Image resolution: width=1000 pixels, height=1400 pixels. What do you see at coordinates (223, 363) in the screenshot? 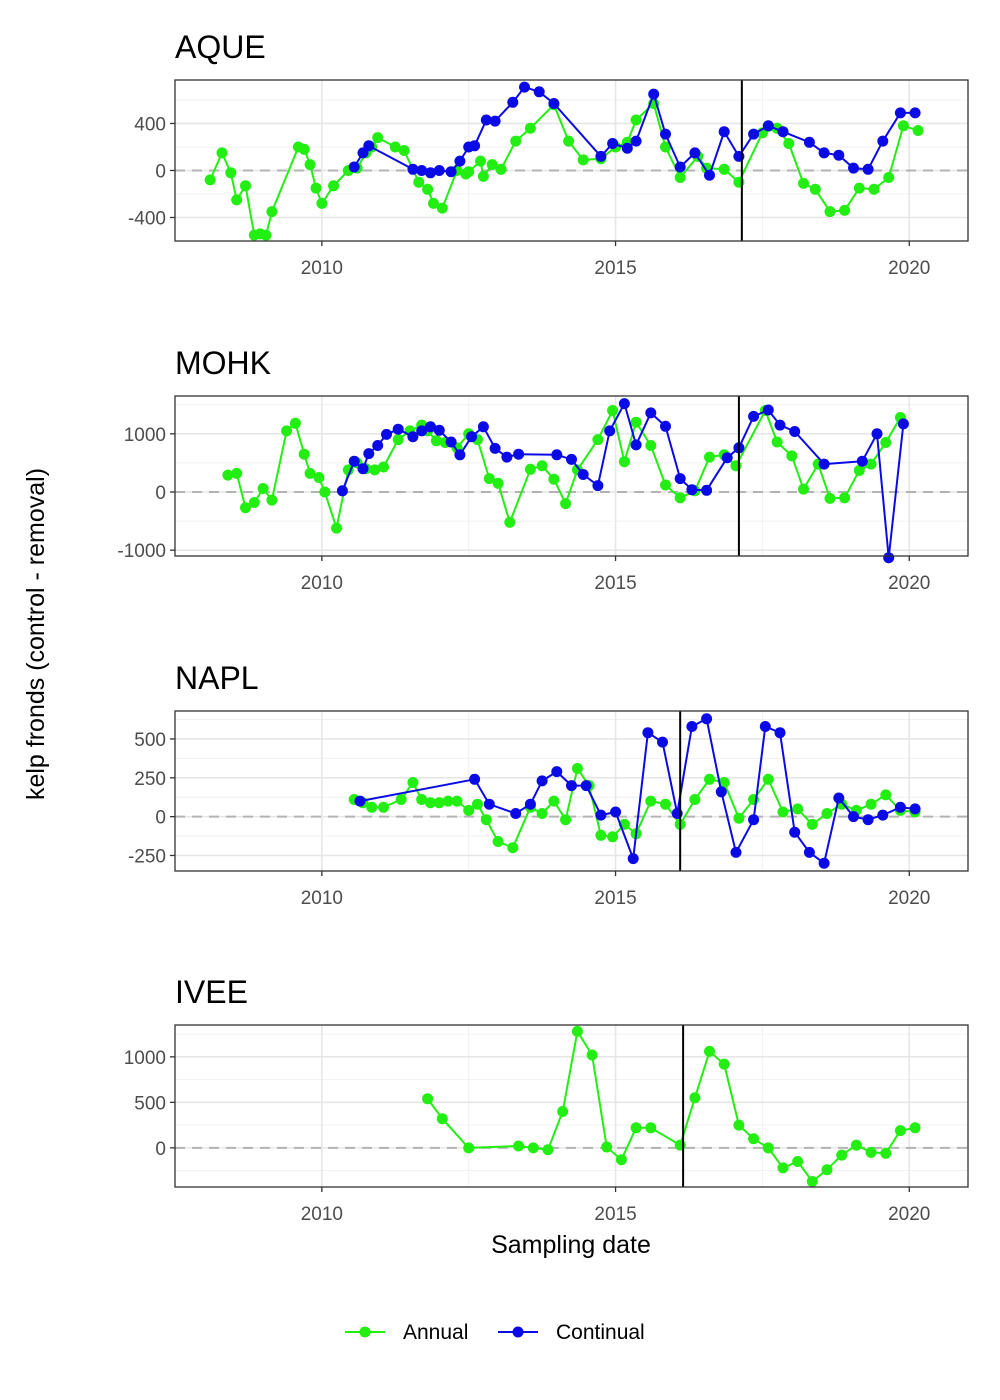
I see `panel-title: MOHK` at bounding box center [223, 363].